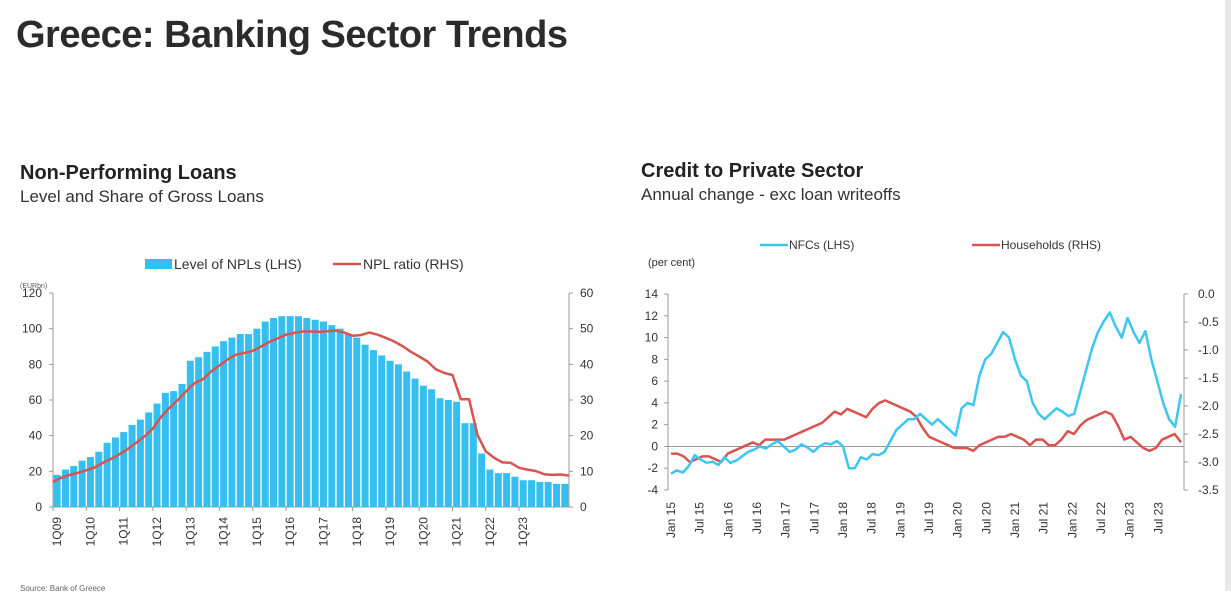 The width and height of the screenshot is (1231, 593). I want to click on y2-tick-label: -0.5, so click(1208, 322).